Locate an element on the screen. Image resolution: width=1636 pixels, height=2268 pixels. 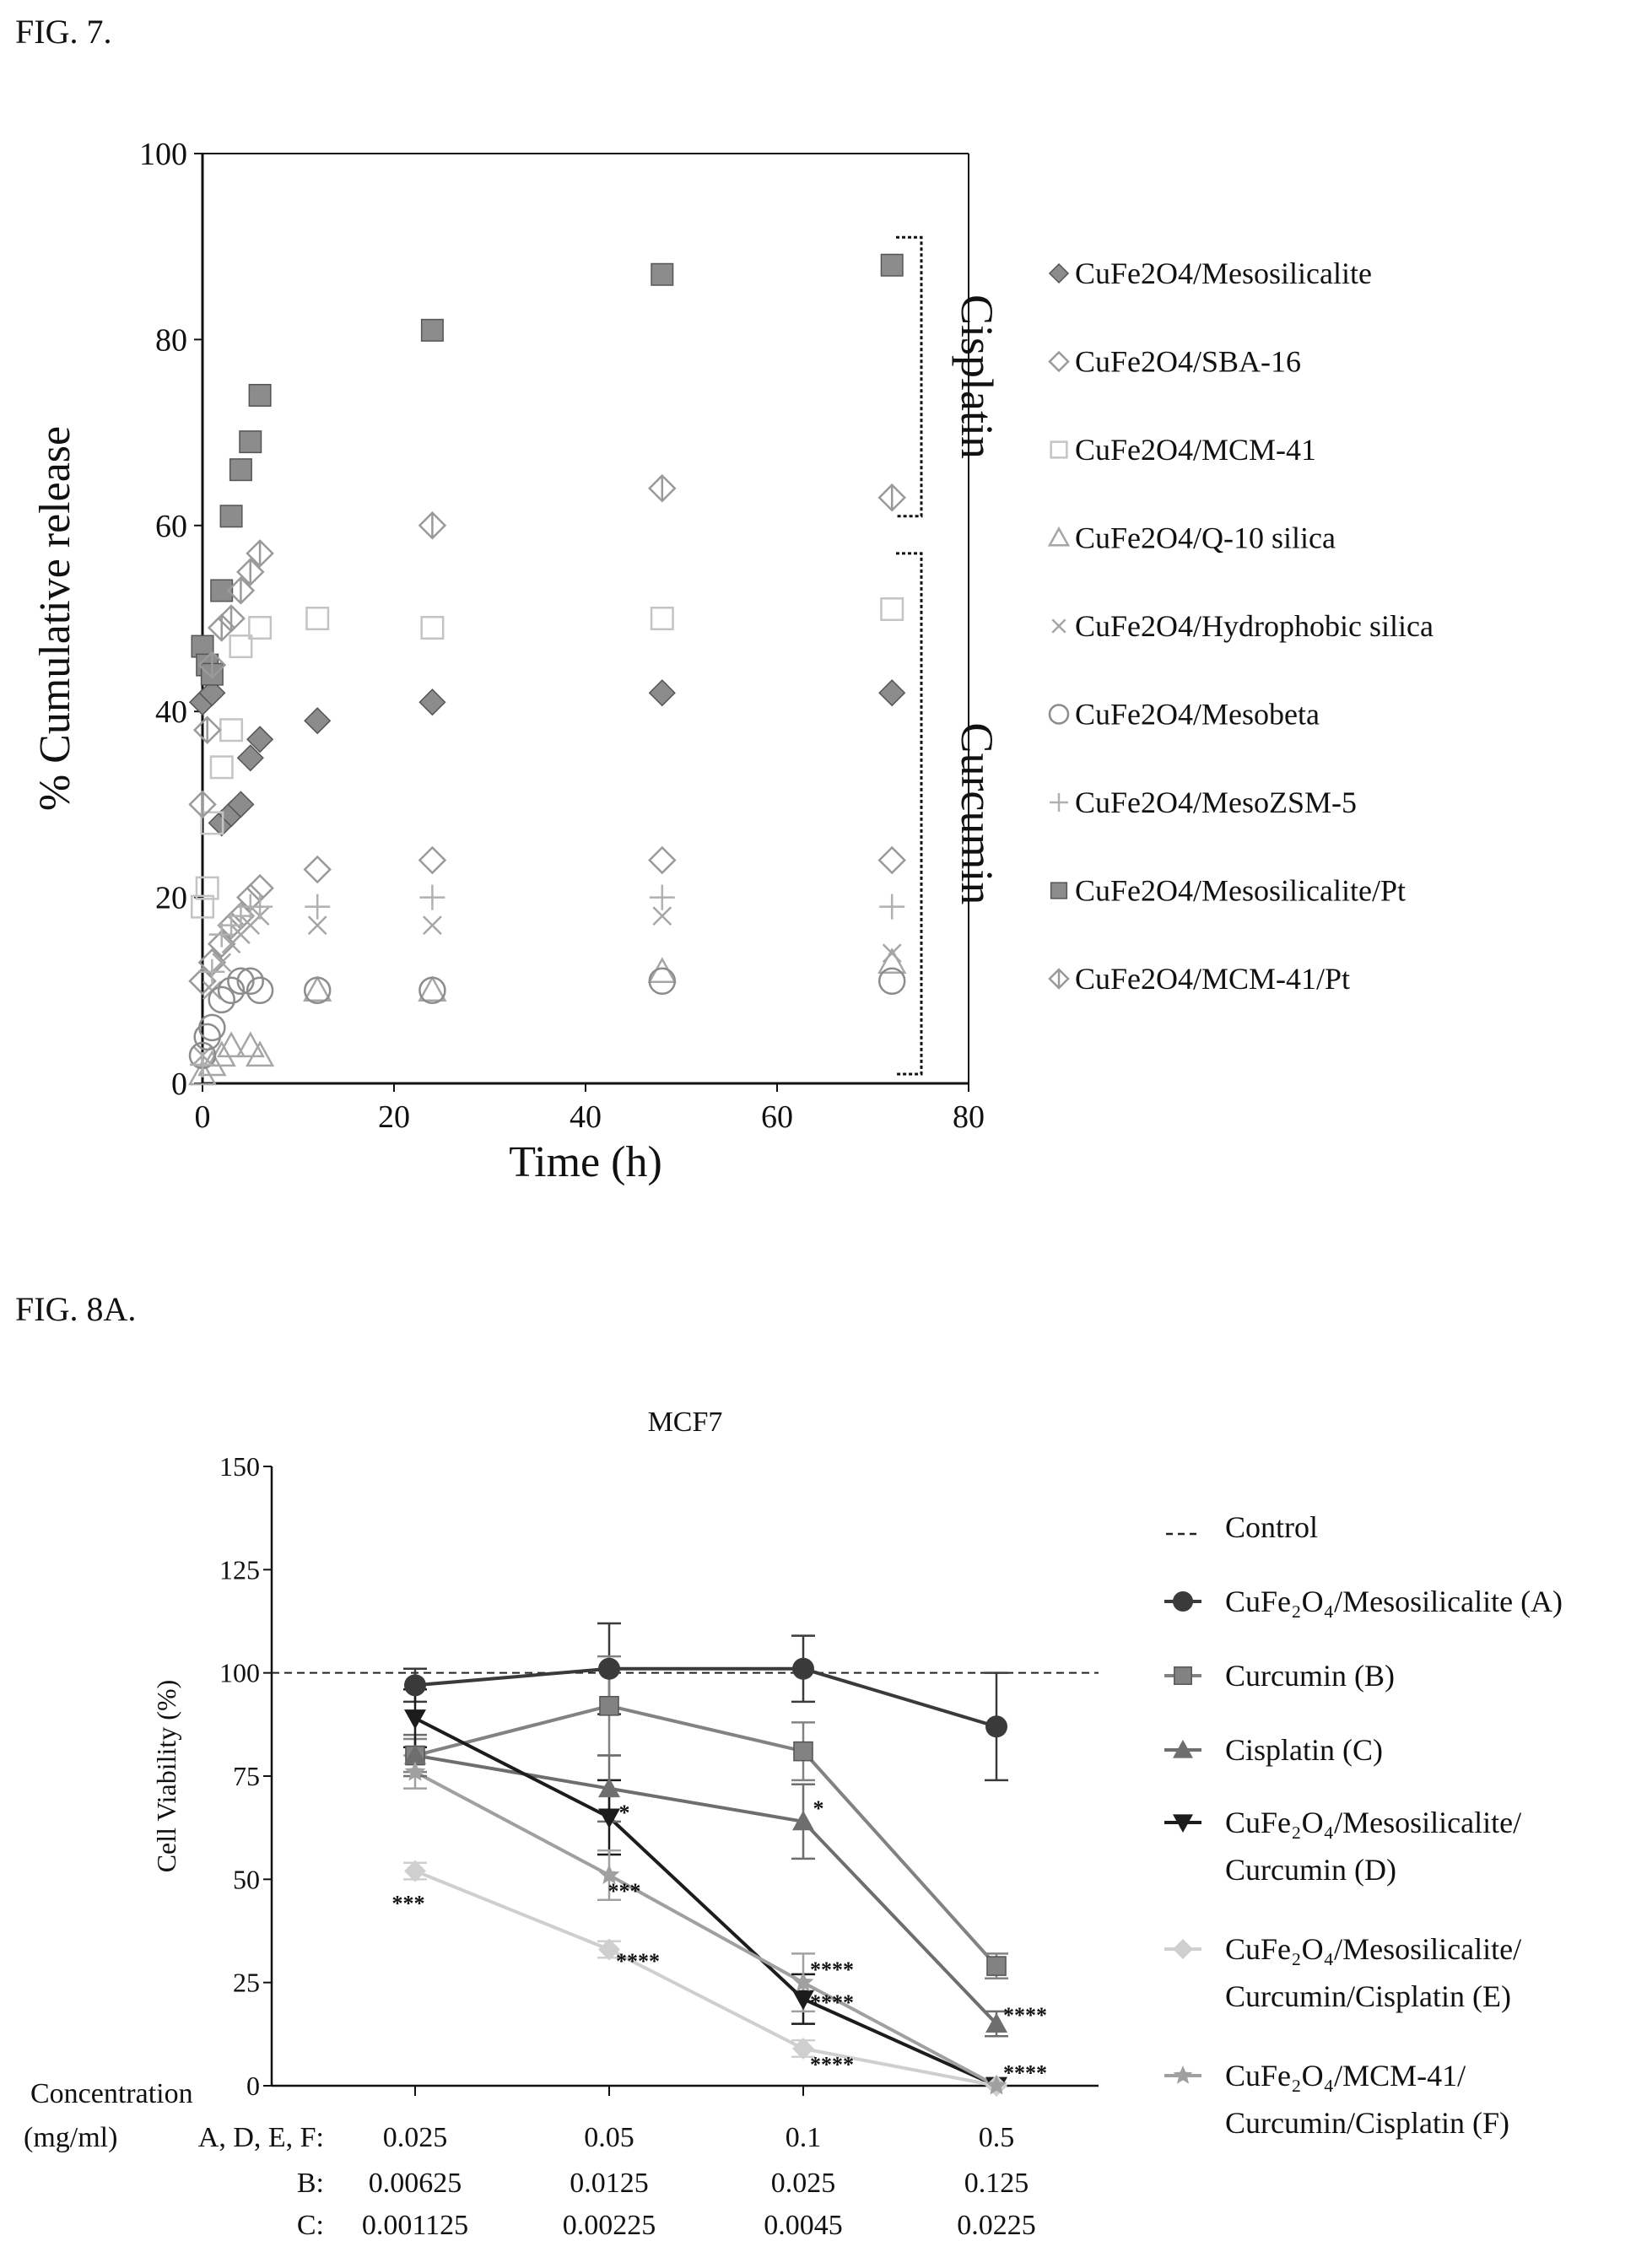
concentration-value: 0.5 is located at coordinates (997, 2137).